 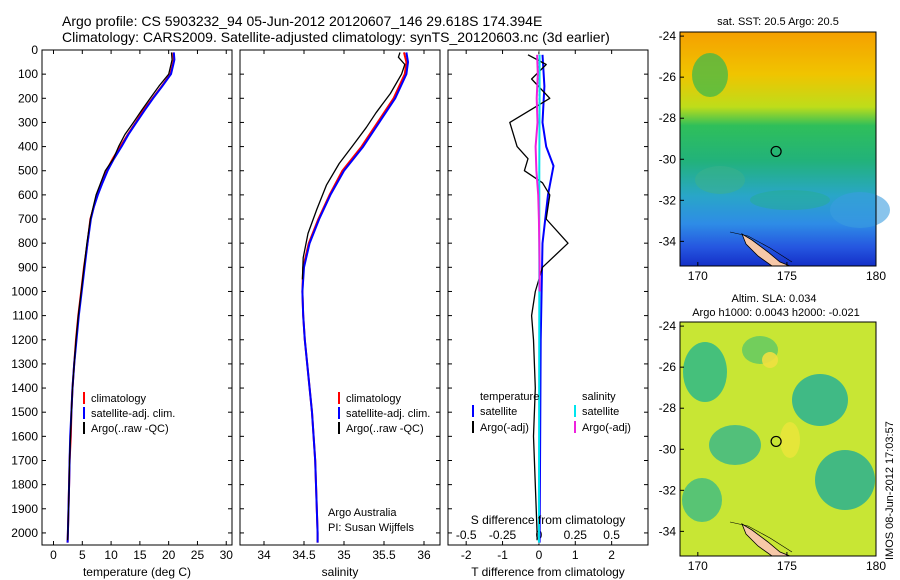 What do you see at coordinates (24, 485) in the screenshot?
I see `depth-tick-label: 1800` at bounding box center [24, 485].